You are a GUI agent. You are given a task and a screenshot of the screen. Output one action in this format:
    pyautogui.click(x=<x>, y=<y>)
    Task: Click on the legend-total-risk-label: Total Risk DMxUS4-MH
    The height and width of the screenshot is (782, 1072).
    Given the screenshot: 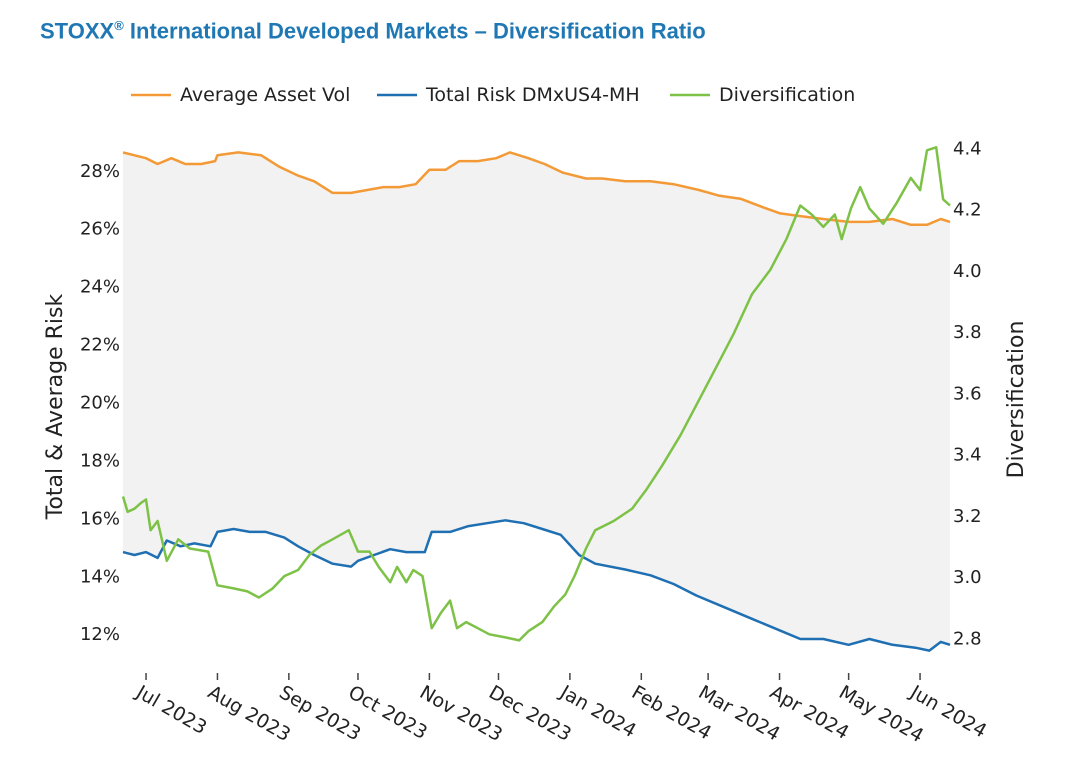 What is the action you would take?
    pyautogui.click(x=532, y=95)
    